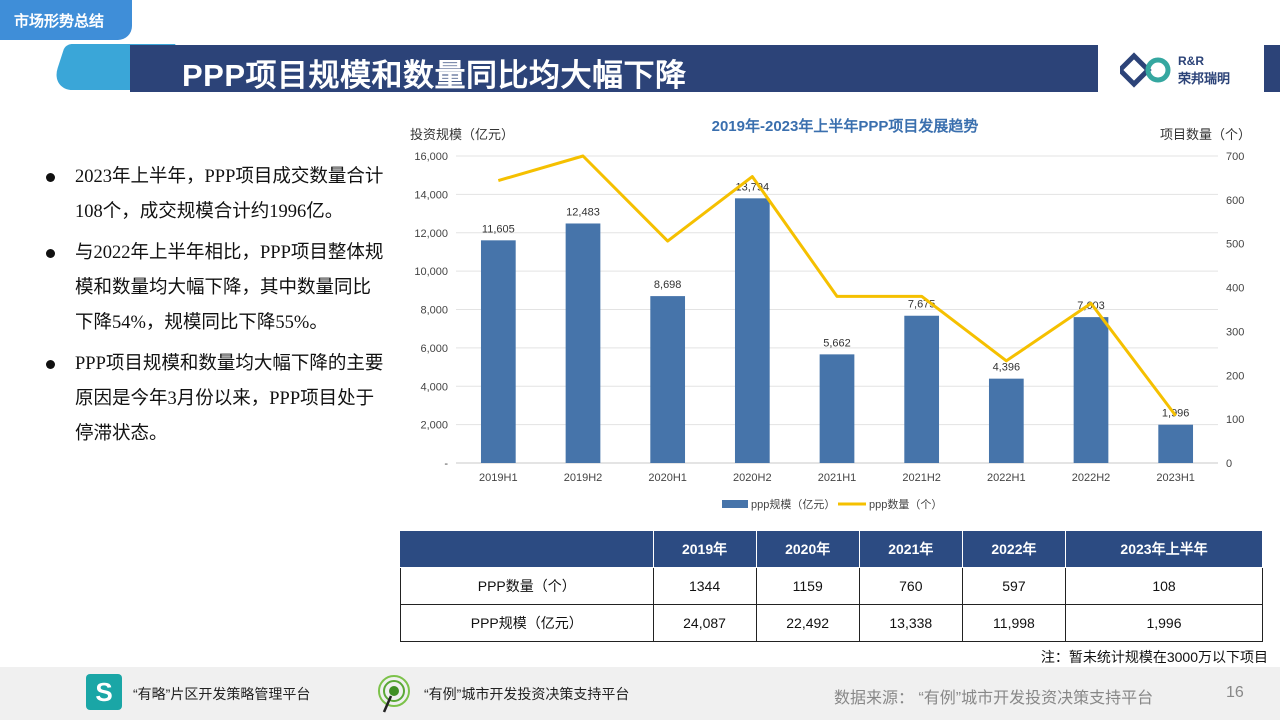 Image resolution: width=1280 pixels, height=720 pixels. I want to click on table-header-cell: 2023年上半年, so click(1164, 549).